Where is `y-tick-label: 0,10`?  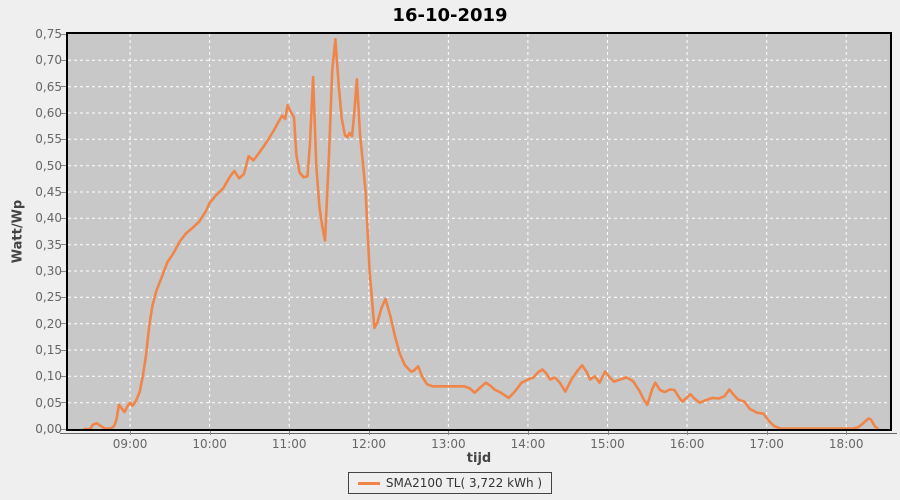
y-tick-label: 0,10 is located at coordinates (48, 376).